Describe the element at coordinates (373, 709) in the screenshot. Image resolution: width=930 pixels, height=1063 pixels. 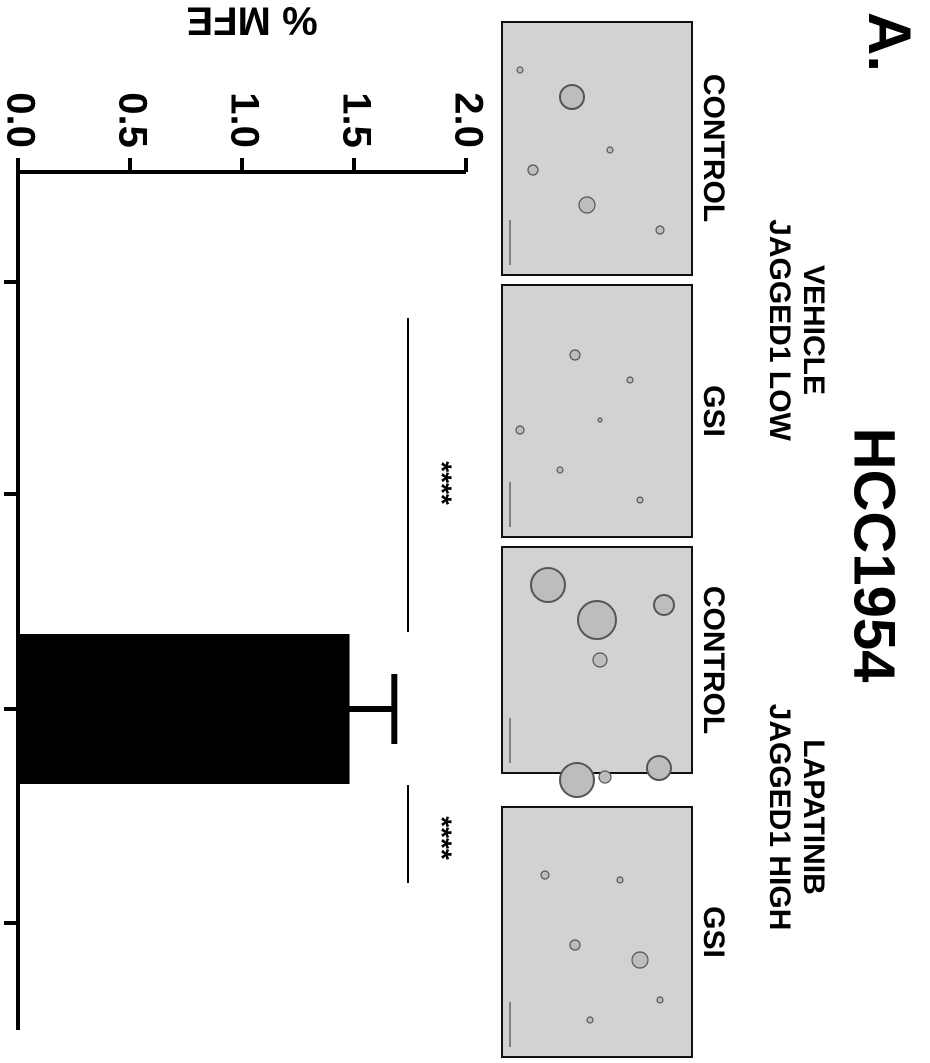
I see `error-bars` at that location.